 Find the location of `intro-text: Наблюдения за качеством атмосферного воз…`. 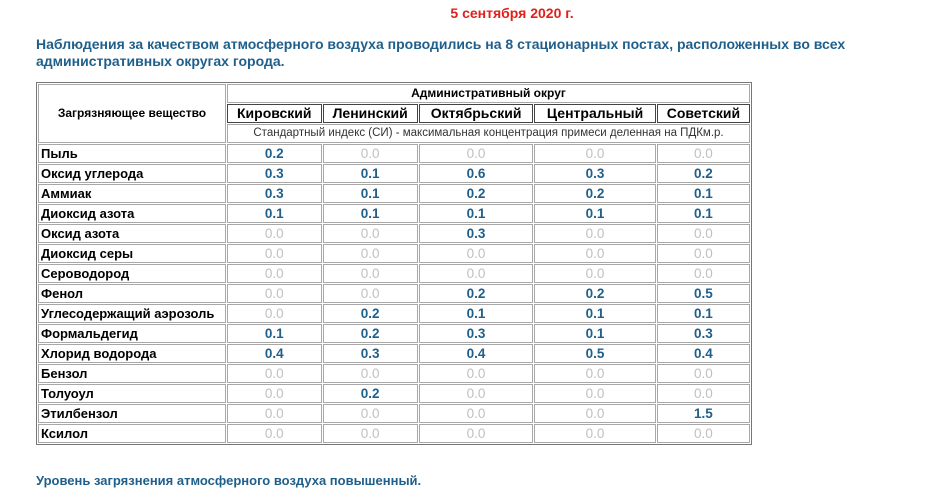

intro-text: Наблюдения за качеством атмосферного воз… is located at coordinates (441, 52).